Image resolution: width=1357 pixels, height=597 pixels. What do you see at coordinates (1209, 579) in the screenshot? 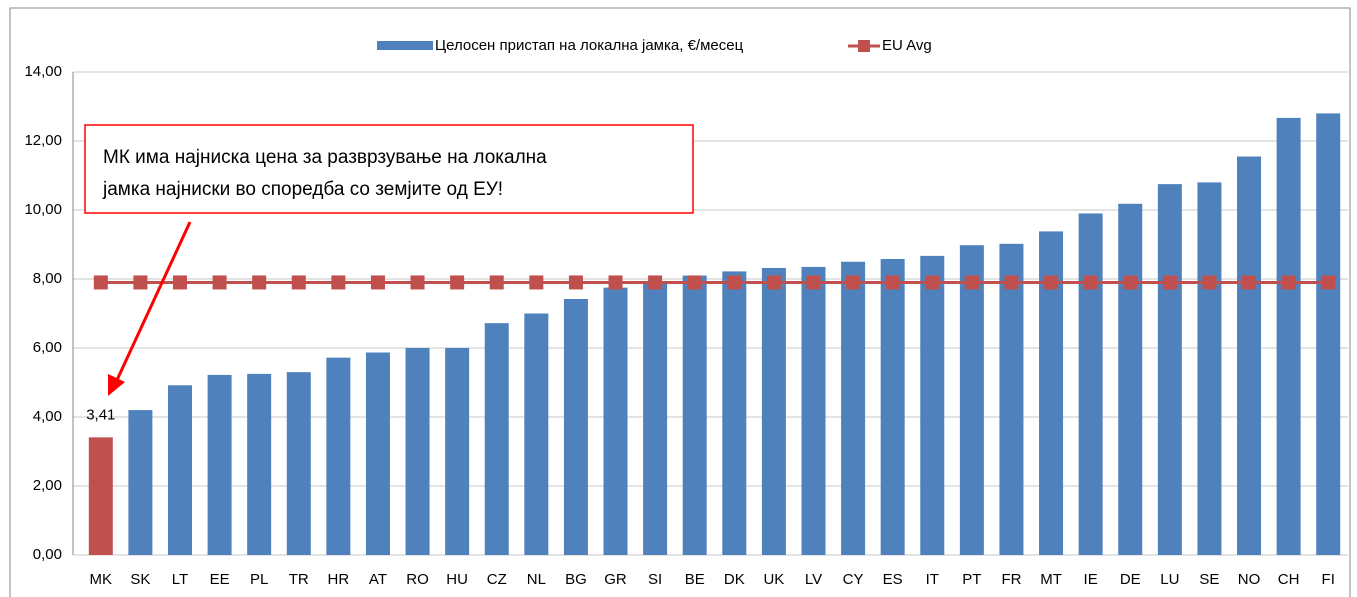
I see `x-tick-label: SE` at bounding box center [1209, 579].